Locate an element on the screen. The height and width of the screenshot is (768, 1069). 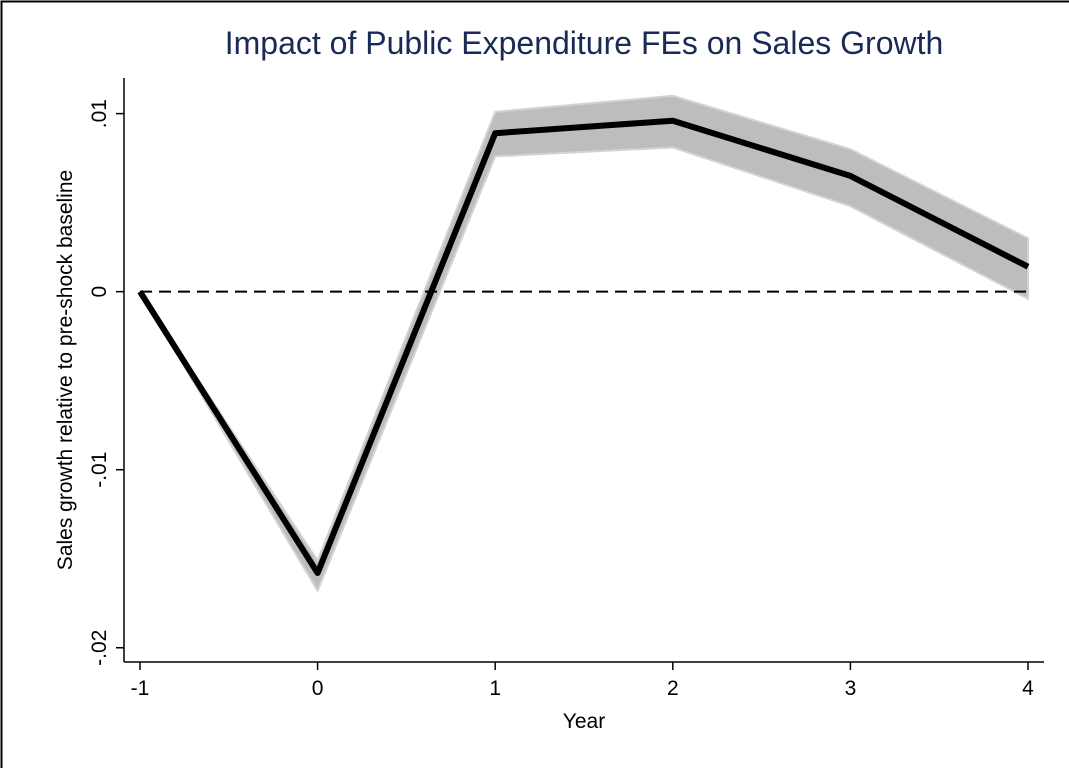
y-tick-label: .01 is located at coordinates (99, 113).